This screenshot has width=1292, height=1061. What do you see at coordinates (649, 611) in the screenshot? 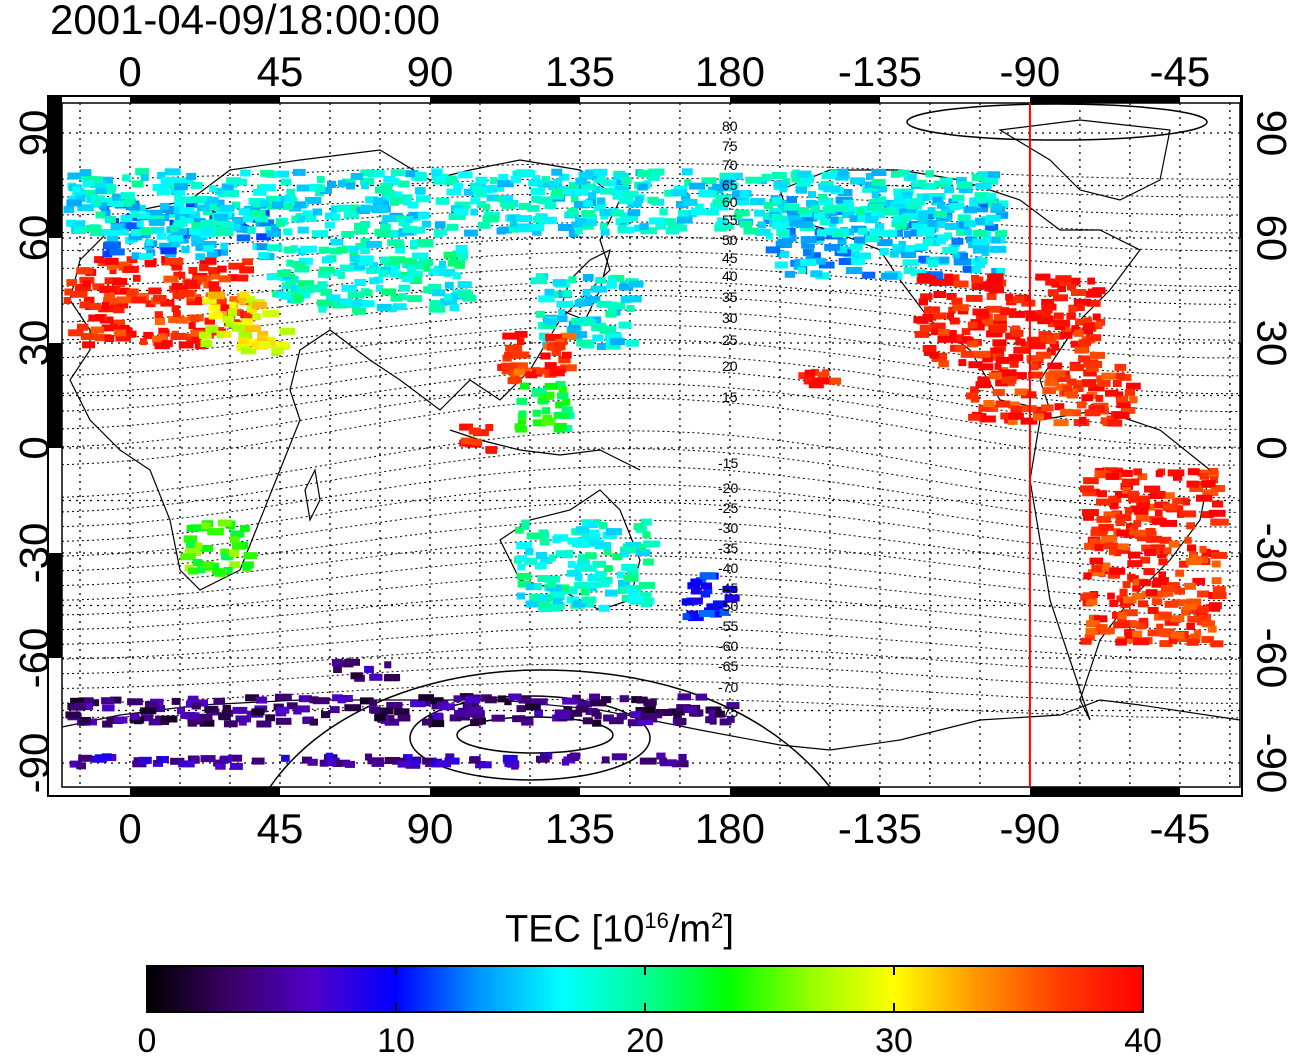
I see `magnetic-contour-line` at bounding box center [649, 611].